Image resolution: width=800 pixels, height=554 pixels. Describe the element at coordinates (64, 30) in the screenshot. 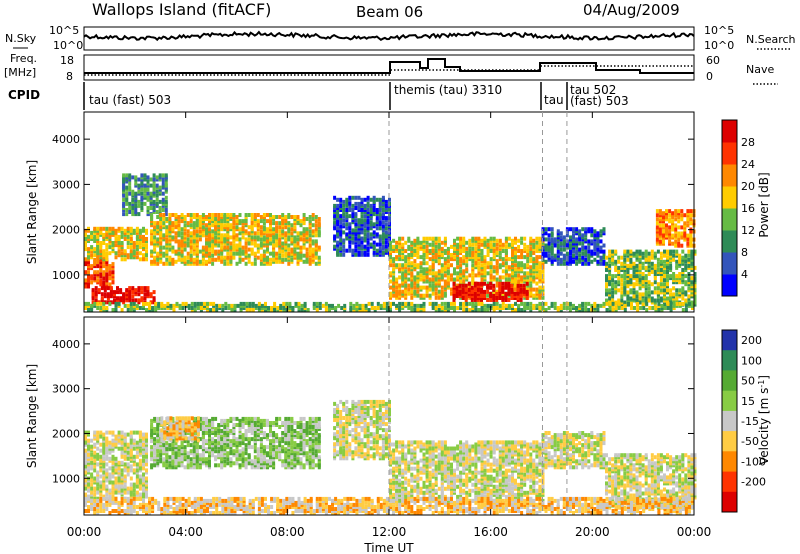

I see `nsky-tick-high: 10^5` at that location.